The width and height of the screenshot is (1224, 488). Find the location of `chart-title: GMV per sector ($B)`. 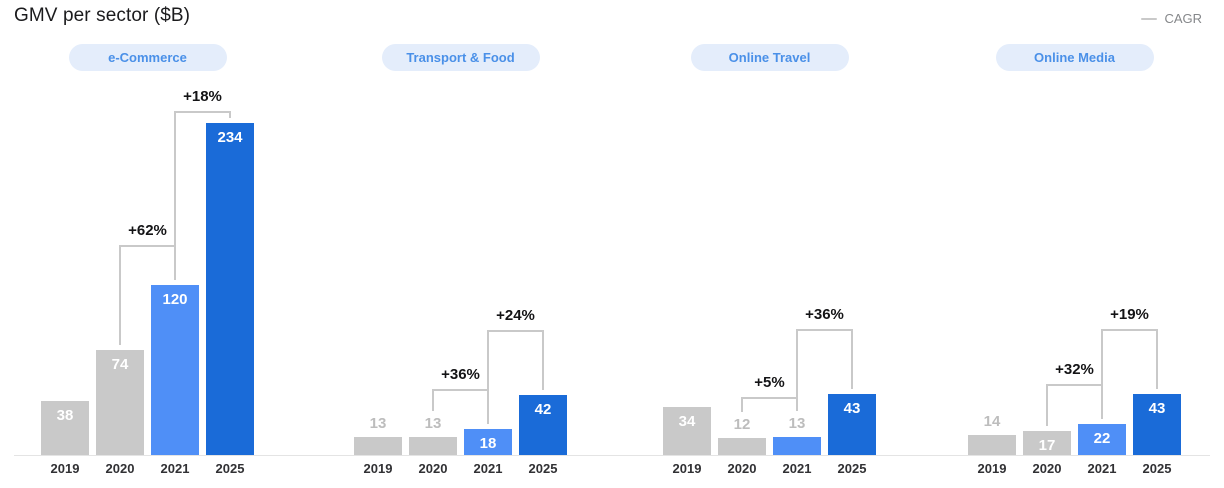

chart-title: GMV per sector ($B) is located at coordinates (102, 15).